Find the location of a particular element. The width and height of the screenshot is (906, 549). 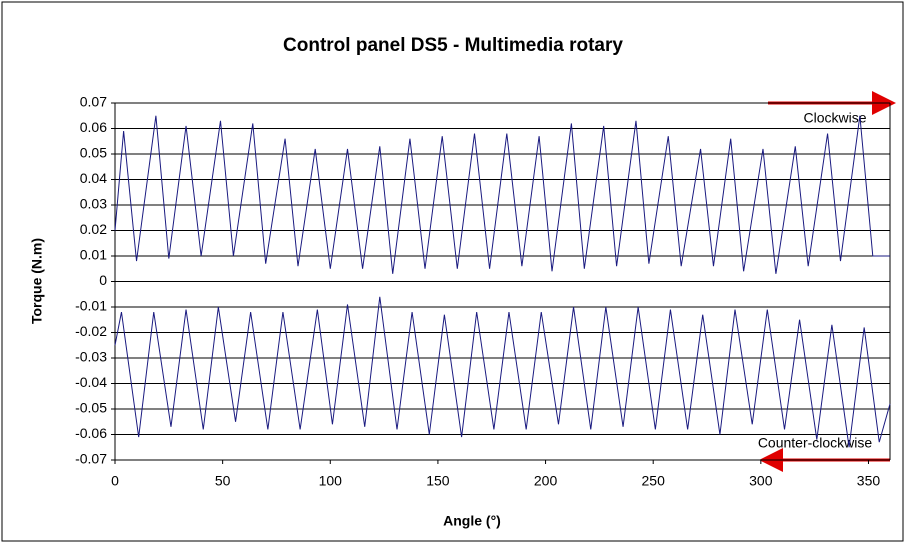

x-tick-label: 0 is located at coordinates (115, 481).